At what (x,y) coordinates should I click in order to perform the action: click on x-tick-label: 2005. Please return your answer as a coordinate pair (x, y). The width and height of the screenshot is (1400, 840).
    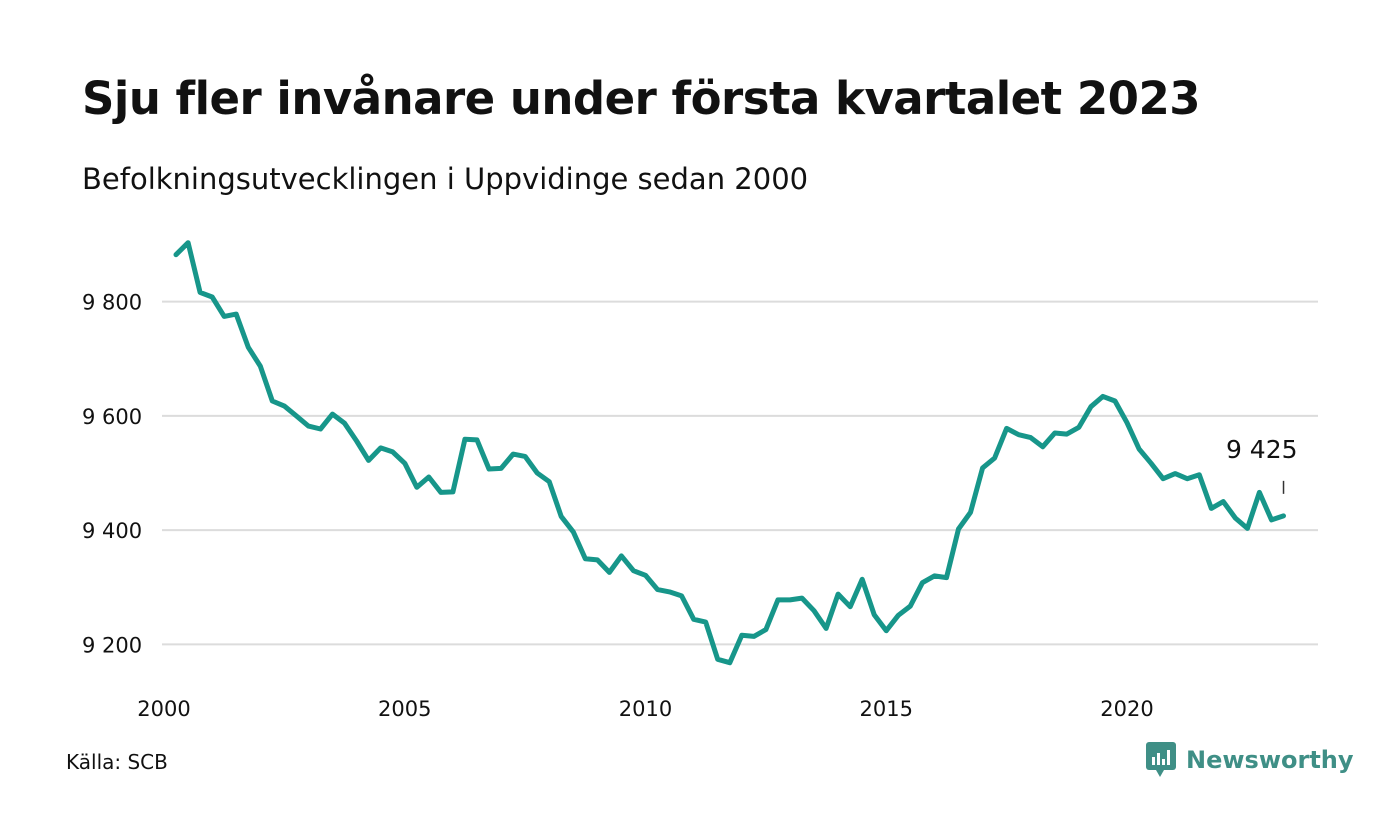
    Looking at the image, I should click on (404, 709).